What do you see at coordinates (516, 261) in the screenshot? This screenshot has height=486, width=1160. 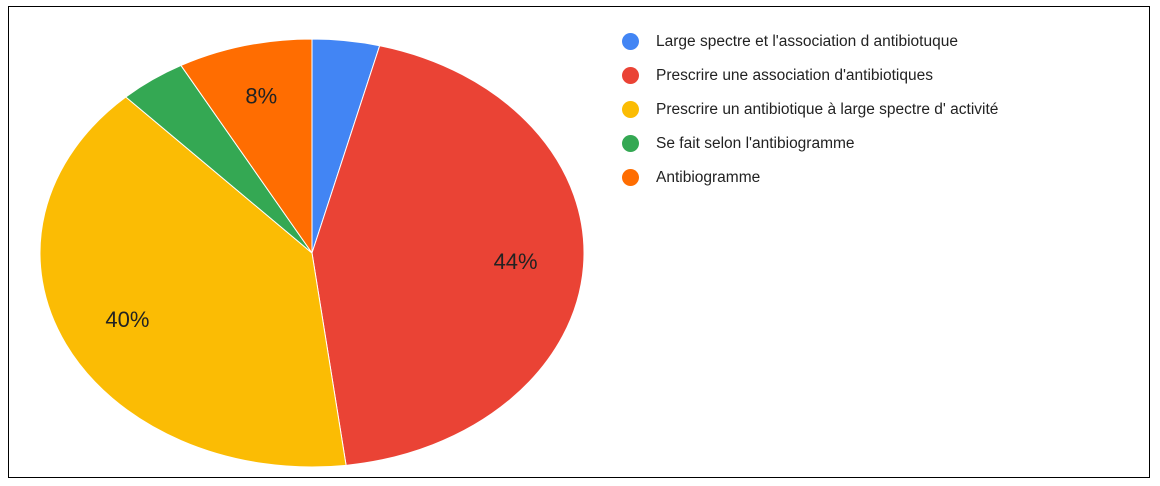 I see `data-label: 44%` at bounding box center [516, 261].